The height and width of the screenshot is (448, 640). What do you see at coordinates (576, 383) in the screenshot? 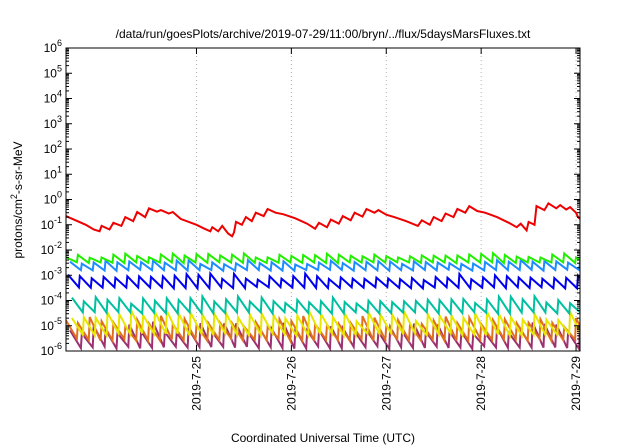
I see `x-tick-label: 2019-7-29` at bounding box center [576, 383].